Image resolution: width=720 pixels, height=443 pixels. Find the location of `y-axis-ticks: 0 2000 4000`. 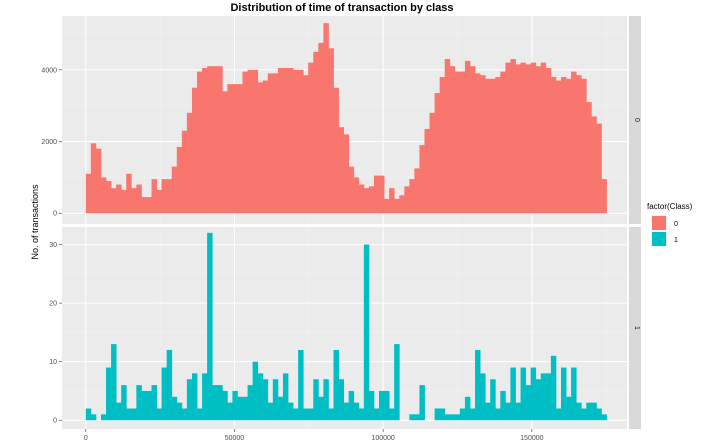

y-axis-ticks: 0 2000 4000 is located at coordinates (51, 142).